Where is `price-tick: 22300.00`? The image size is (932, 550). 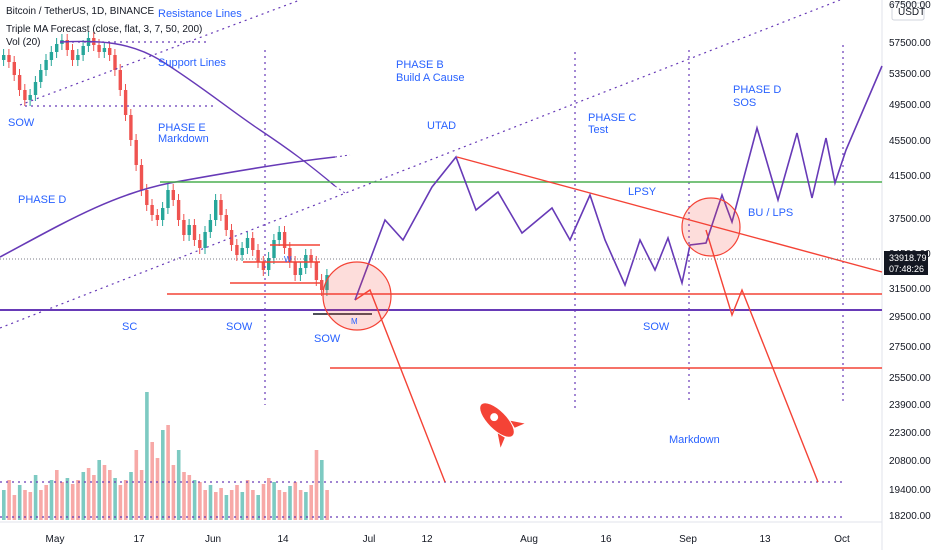
price-tick: 22300.00 is located at coordinates (910, 433).